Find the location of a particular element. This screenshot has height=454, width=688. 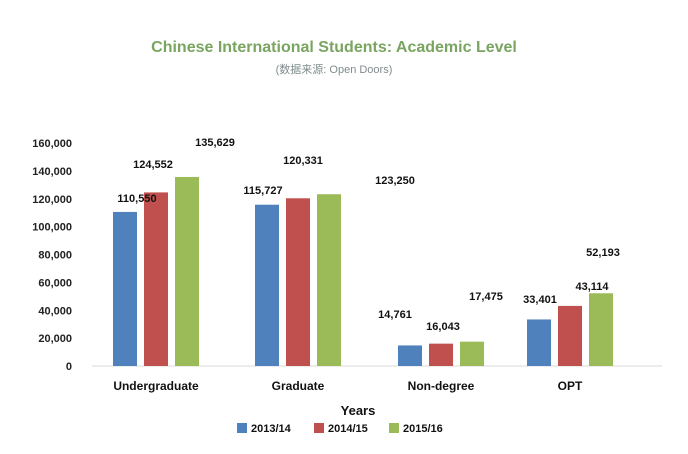

x-tick-label: Graduate is located at coordinates (298, 386).